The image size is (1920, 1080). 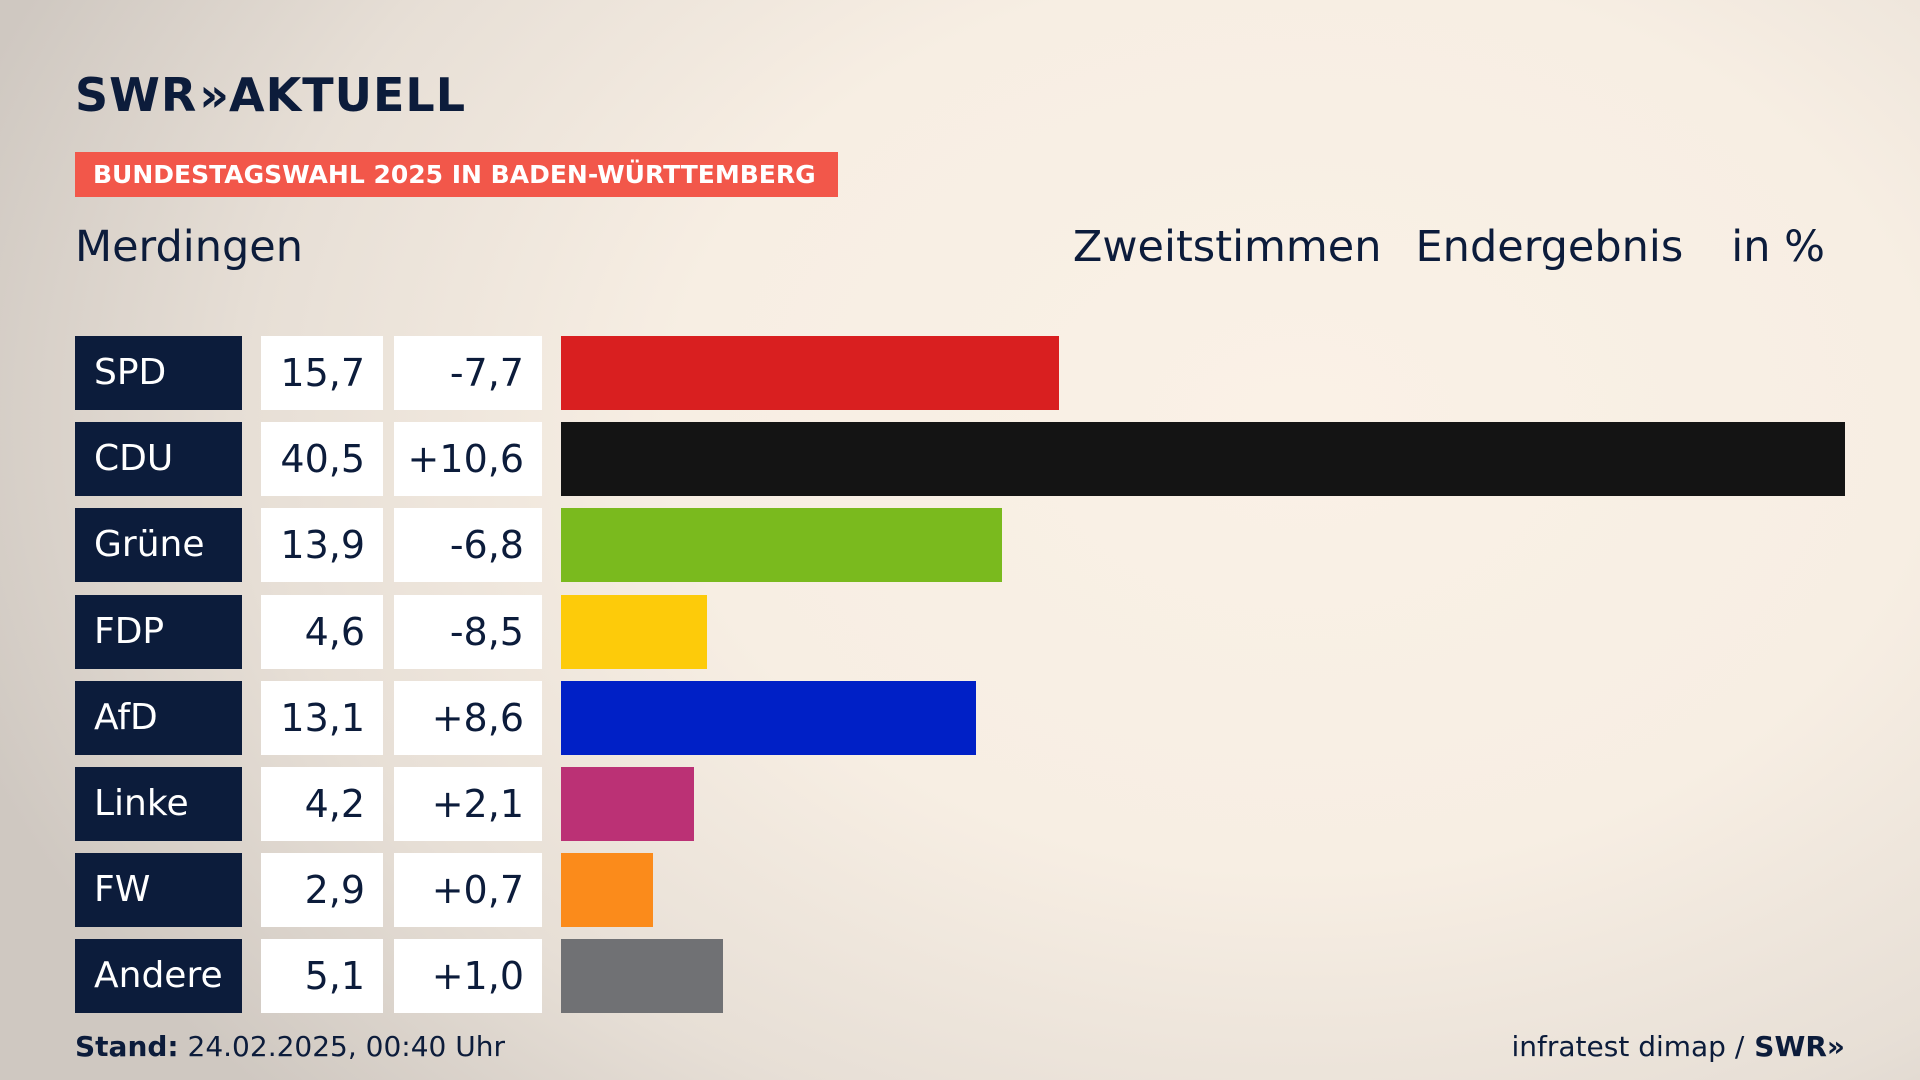 I want to click on result-row: SPD 15,7 -7,7, so click(x=960, y=373).